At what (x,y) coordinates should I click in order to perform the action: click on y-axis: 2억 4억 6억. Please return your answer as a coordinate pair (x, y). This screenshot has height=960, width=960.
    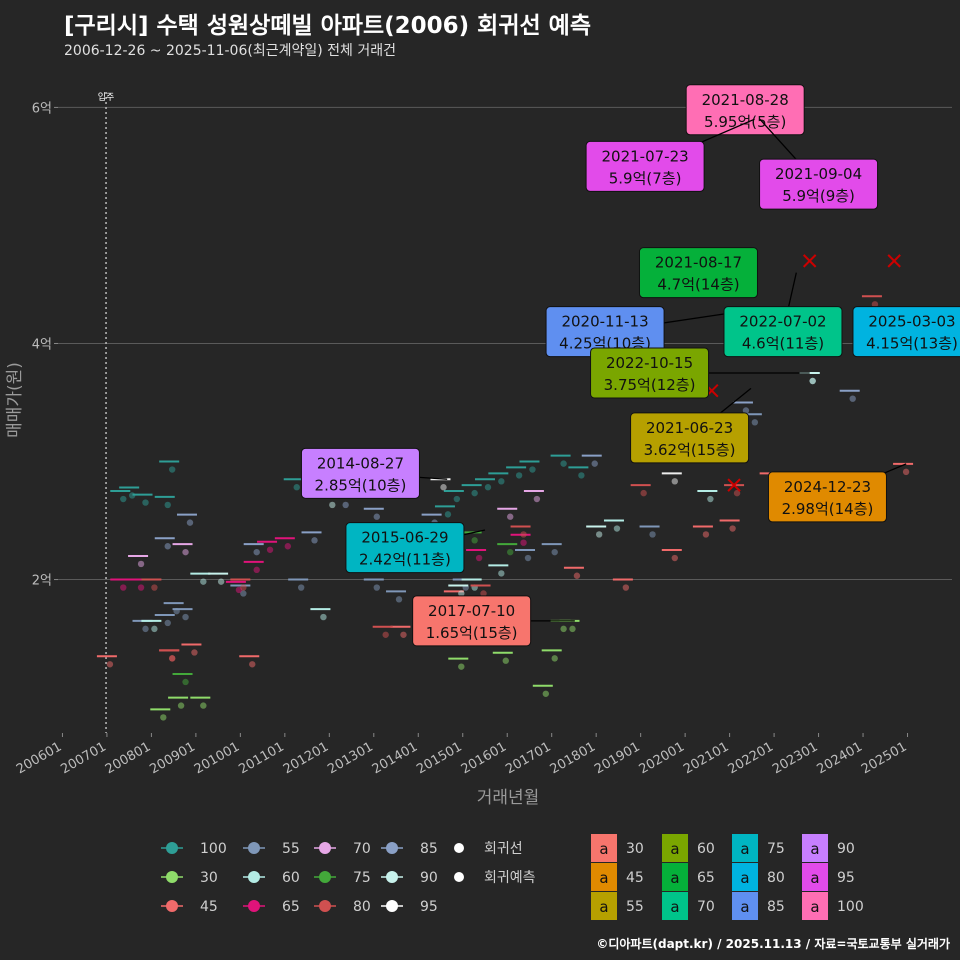
    Looking at the image, I should click on (45, 345).